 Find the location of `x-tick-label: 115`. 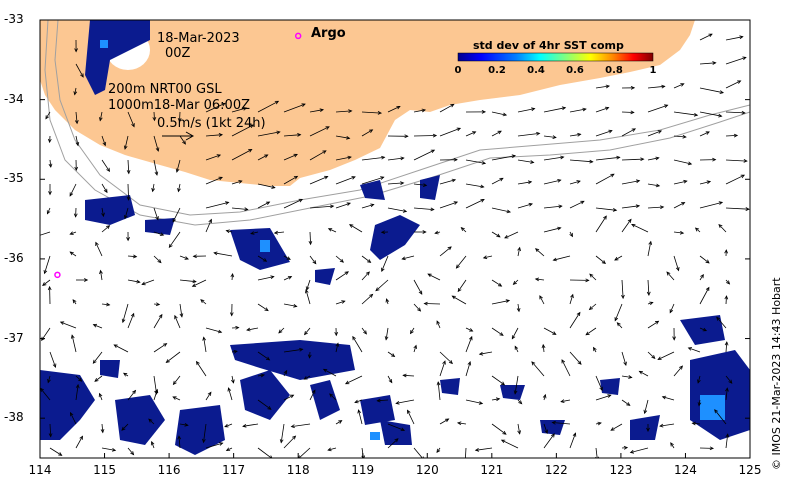

x-tick-label: 115 is located at coordinates (104, 470).